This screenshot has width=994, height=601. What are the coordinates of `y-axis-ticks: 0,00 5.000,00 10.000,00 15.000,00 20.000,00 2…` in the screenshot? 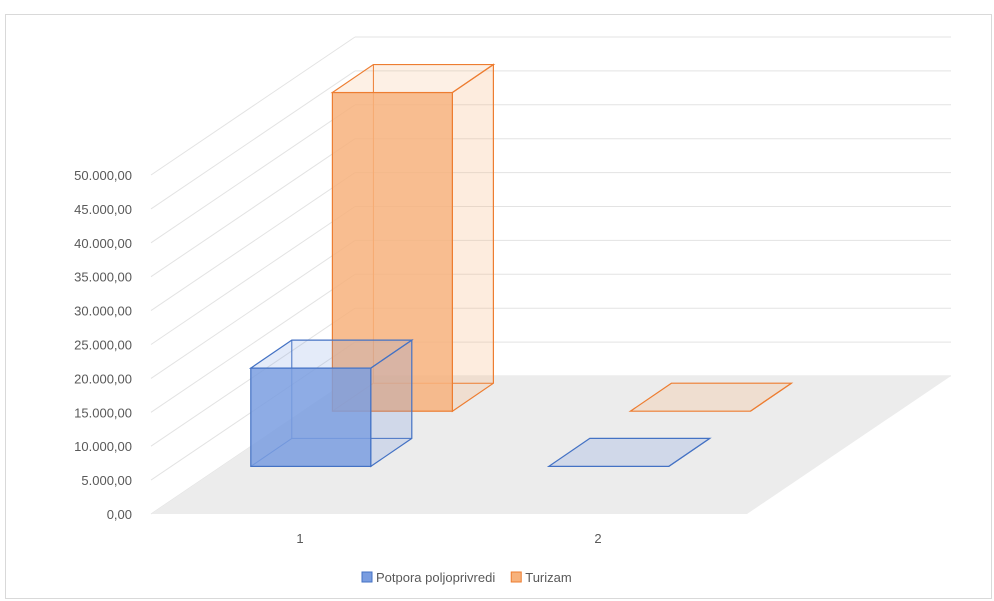 It's located at (103, 345).